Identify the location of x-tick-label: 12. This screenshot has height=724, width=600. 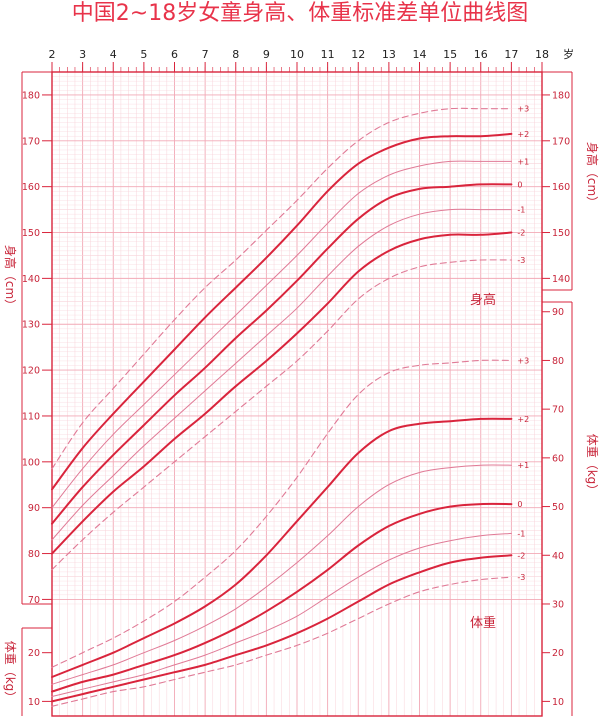
(358, 54).